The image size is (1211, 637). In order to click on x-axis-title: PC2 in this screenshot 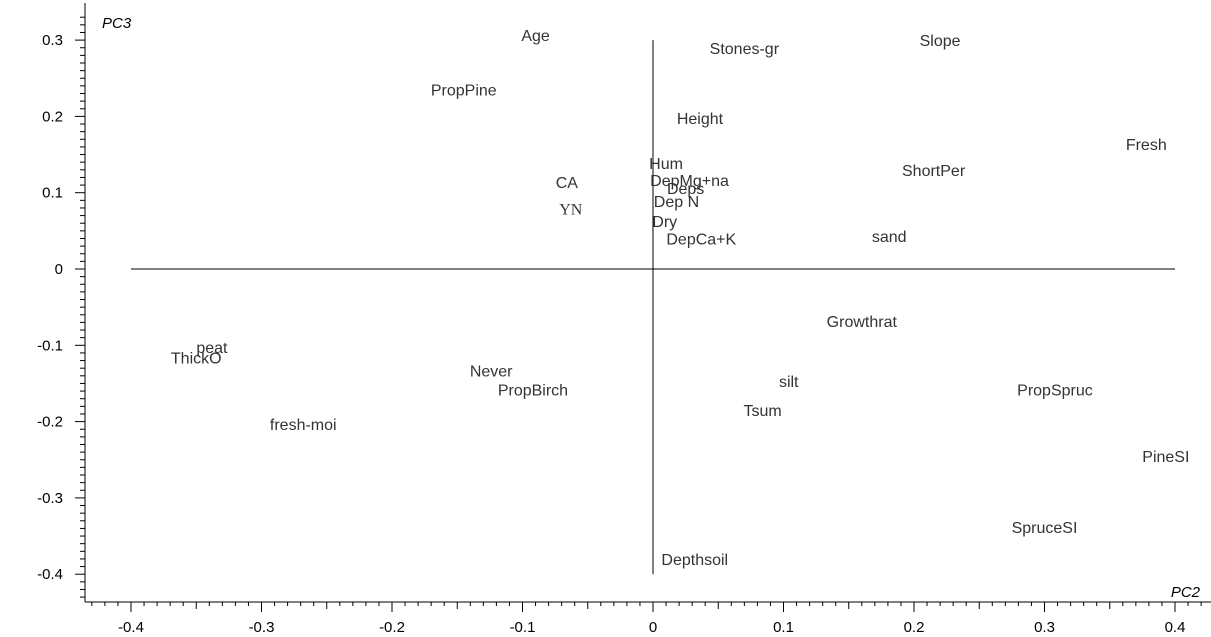, I will do `click(1186, 592)`.